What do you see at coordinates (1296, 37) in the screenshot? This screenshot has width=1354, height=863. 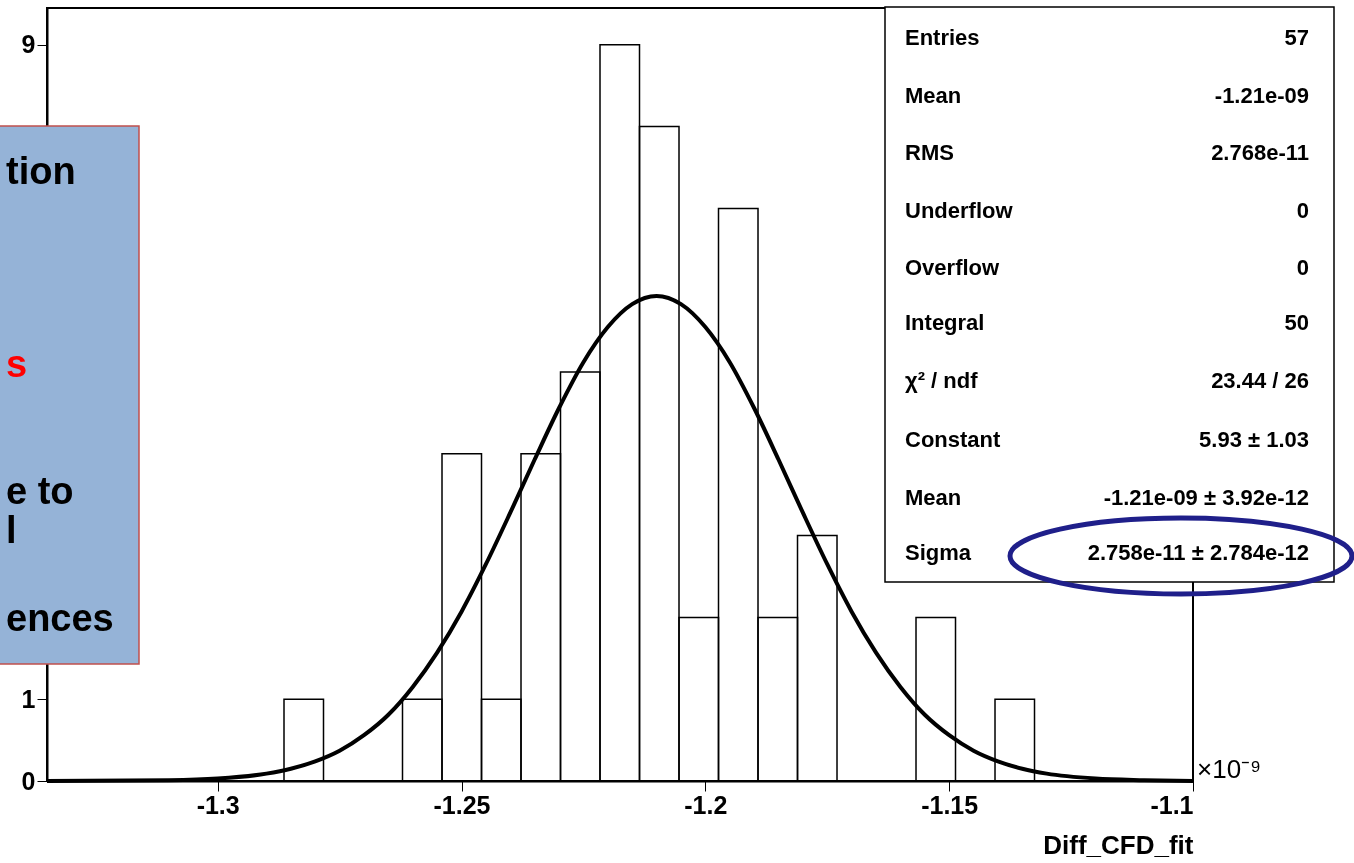 I see `text: 57` at bounding box center [1296, 37].